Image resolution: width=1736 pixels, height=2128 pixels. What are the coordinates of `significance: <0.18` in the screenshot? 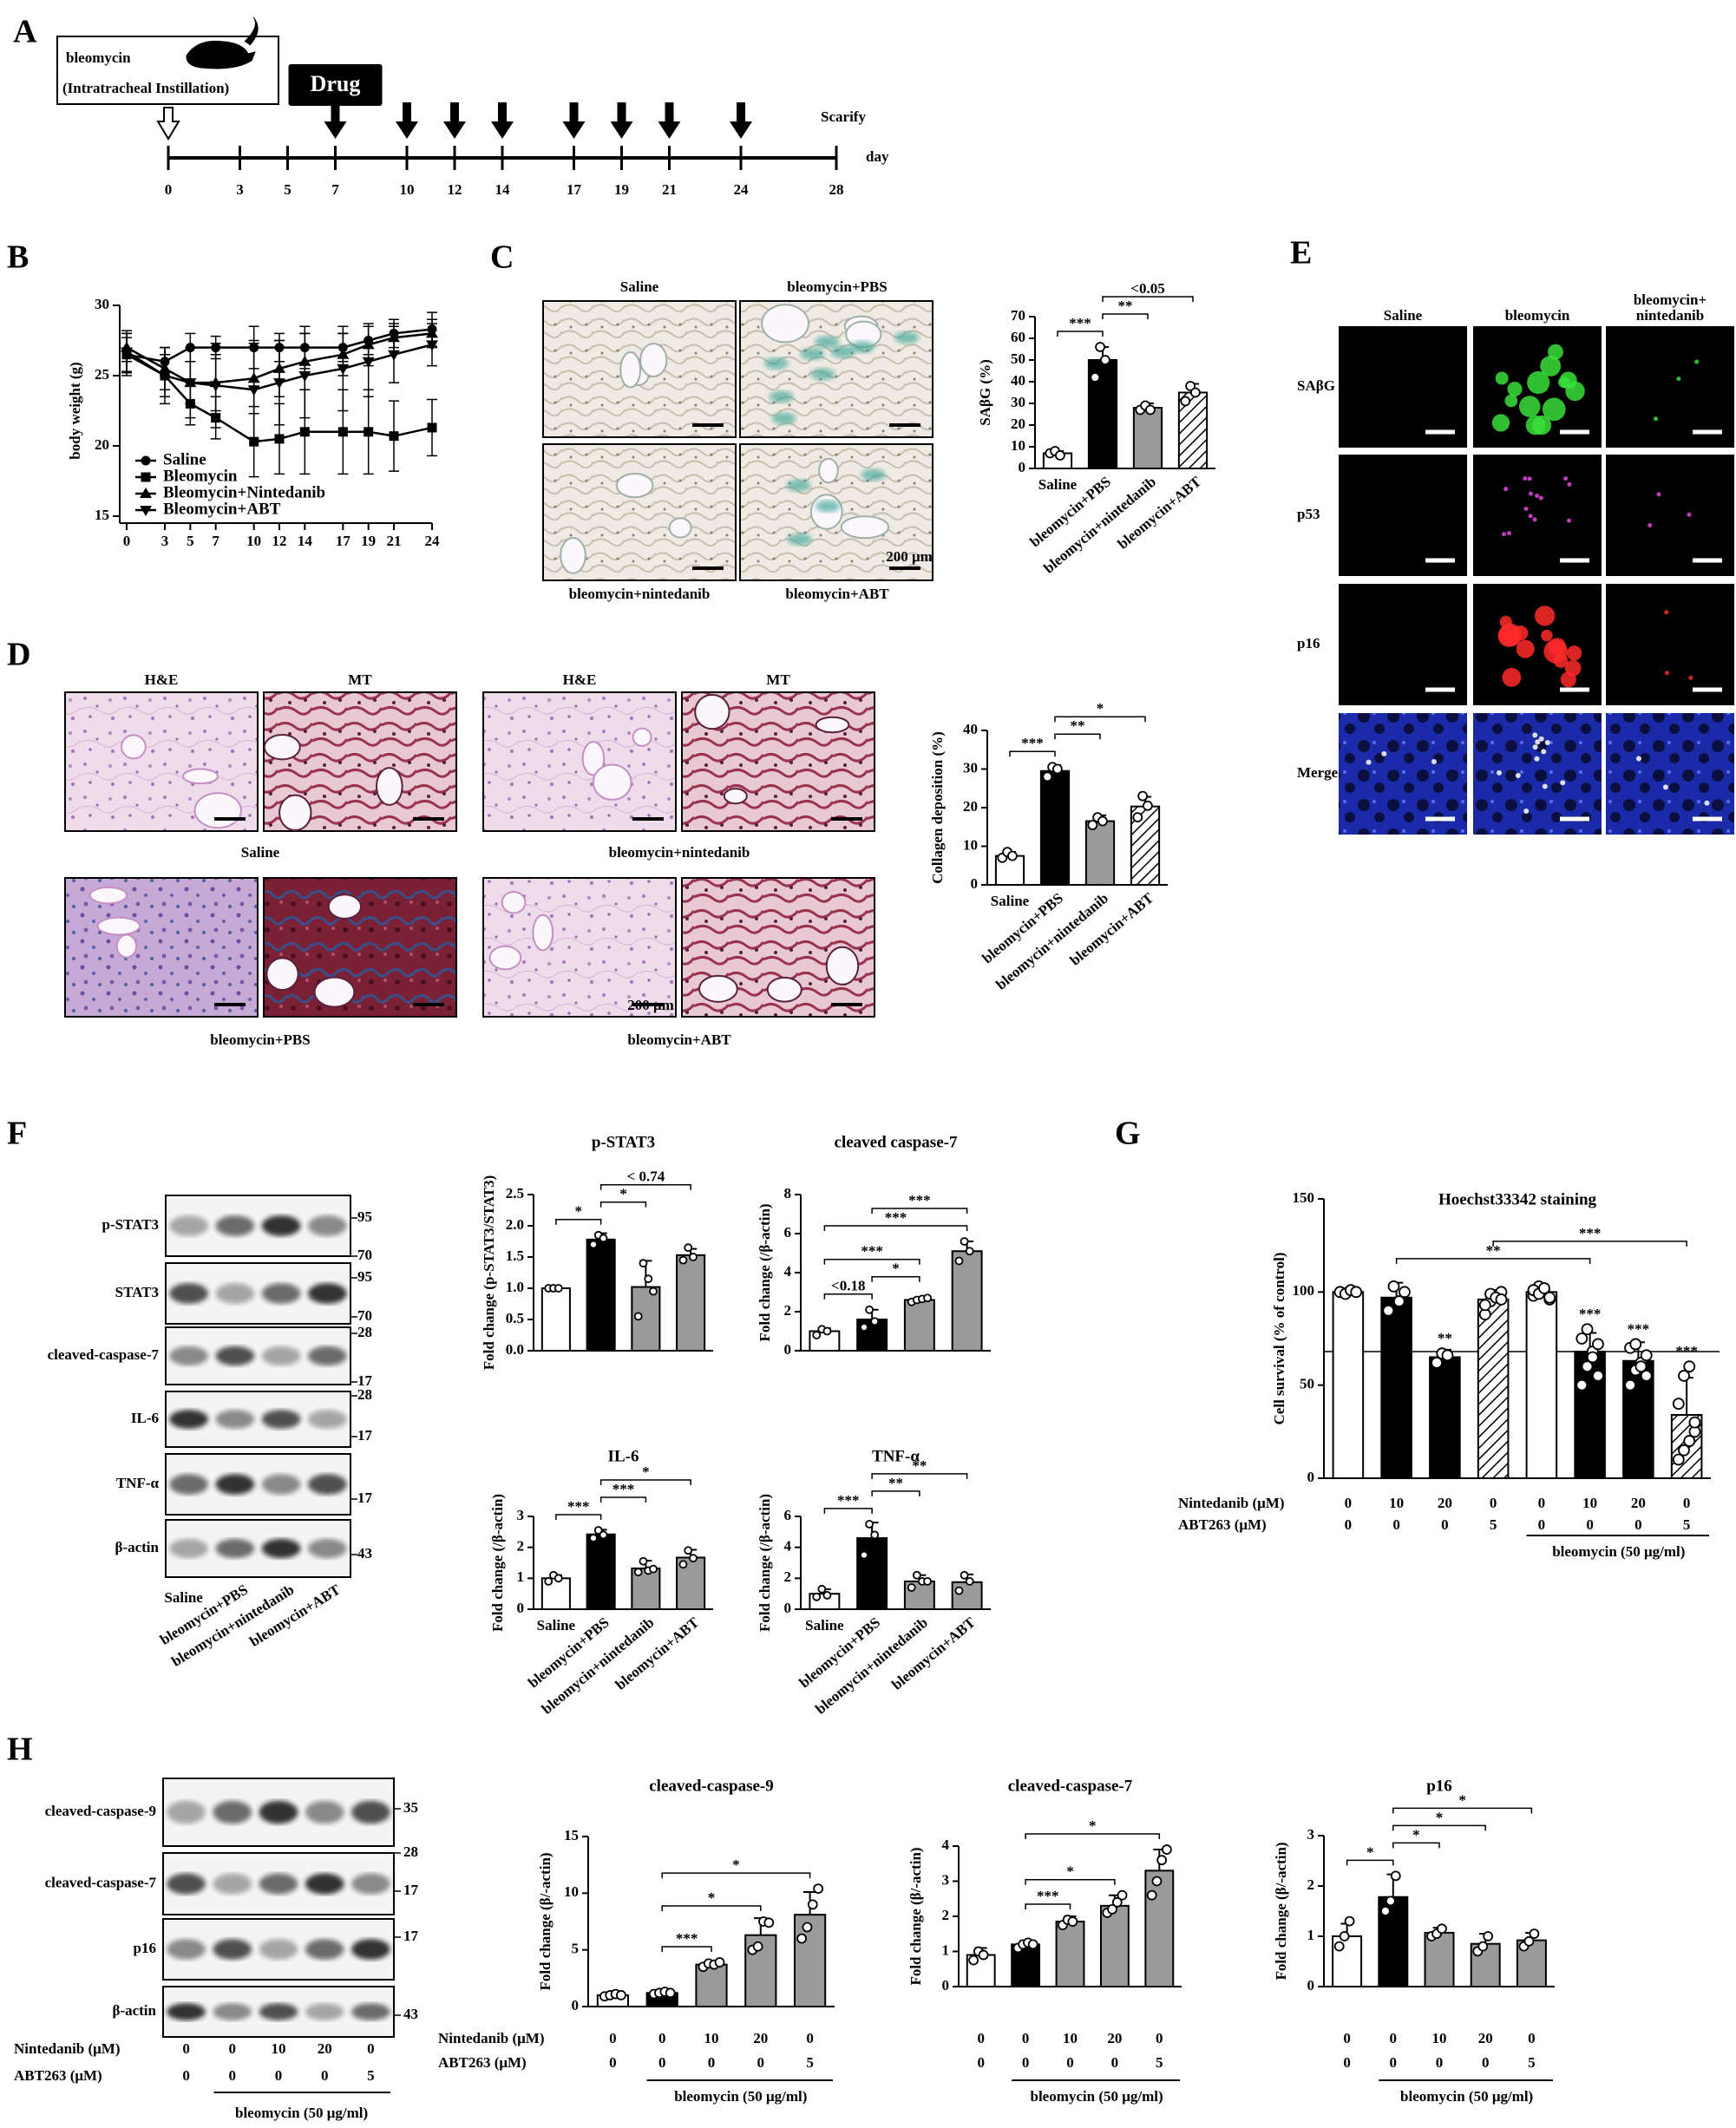 It's located at (848, 1286).